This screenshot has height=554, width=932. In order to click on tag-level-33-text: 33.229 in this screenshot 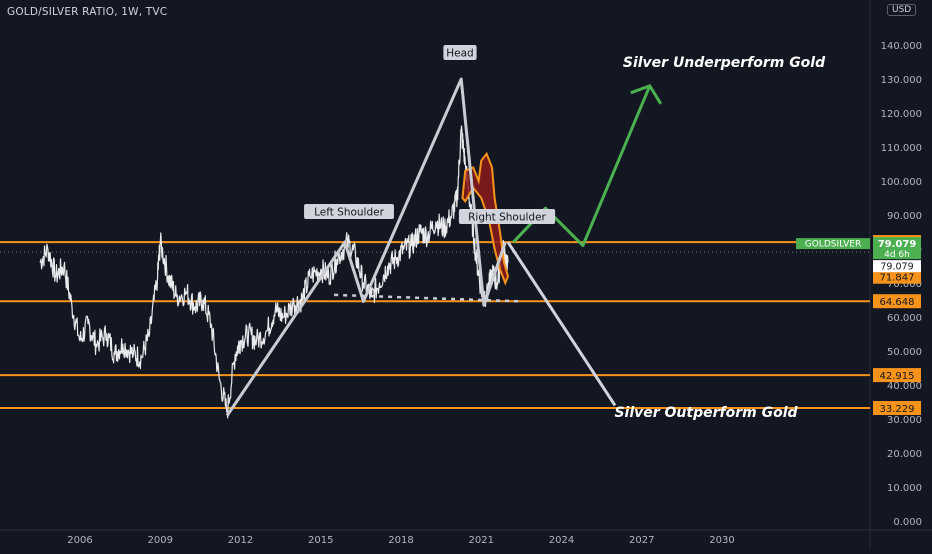, I will do `click(897, 409)`.